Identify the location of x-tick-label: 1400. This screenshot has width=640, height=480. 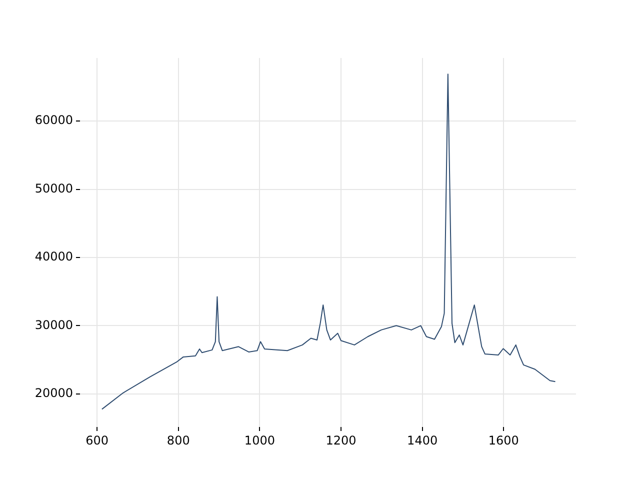
(422, 440).